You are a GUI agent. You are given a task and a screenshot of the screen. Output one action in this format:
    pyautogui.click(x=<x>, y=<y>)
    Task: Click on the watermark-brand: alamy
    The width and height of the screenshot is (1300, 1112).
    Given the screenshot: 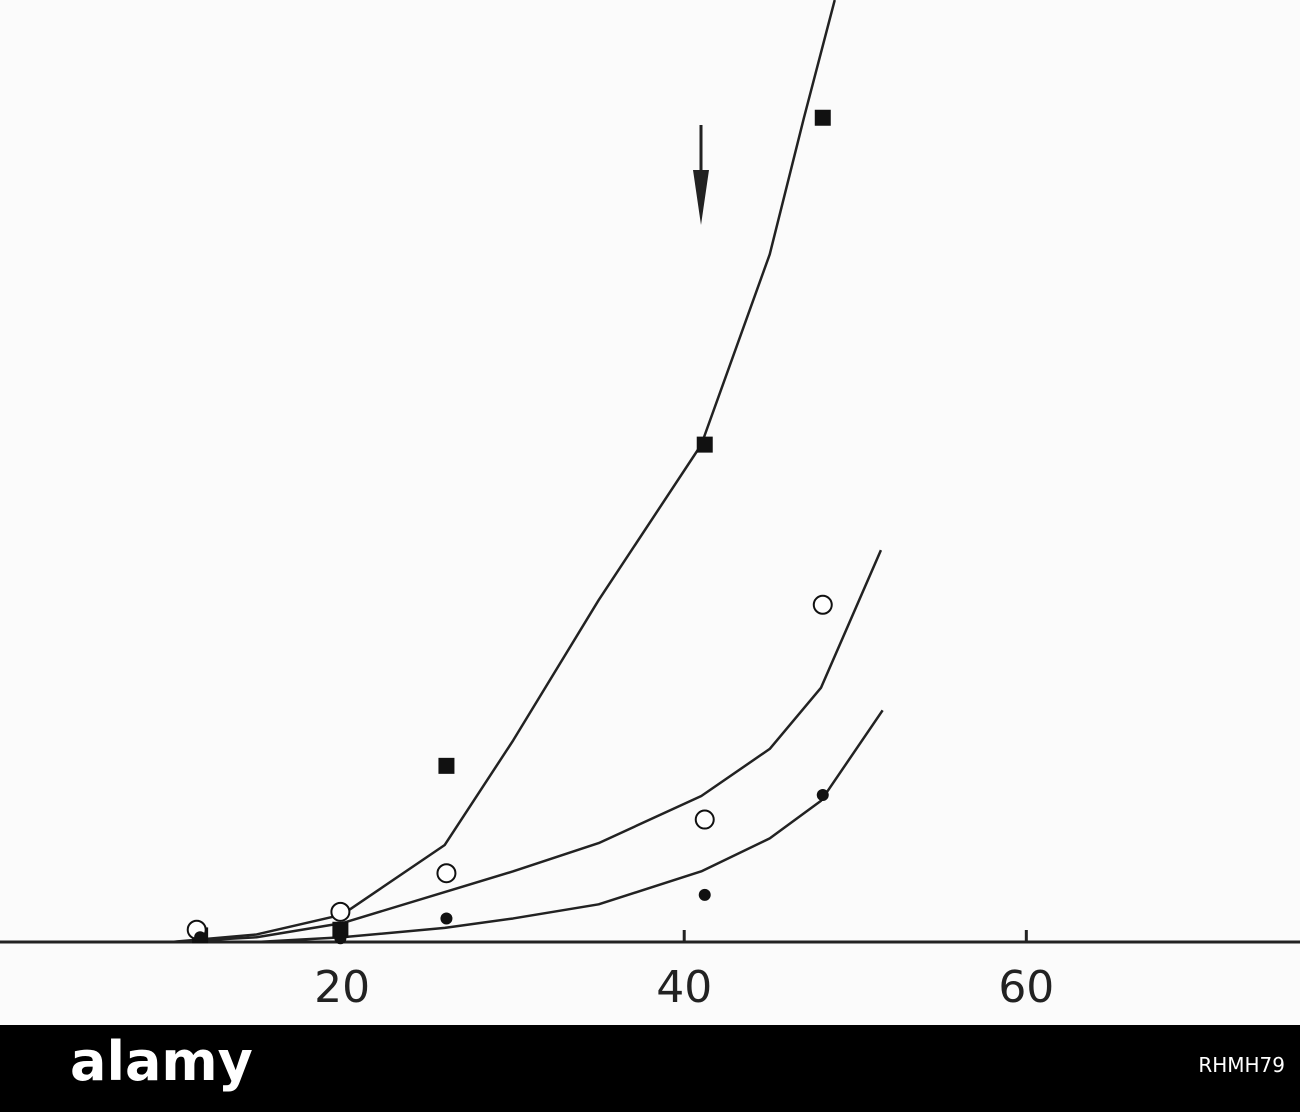 What is the action you would take?
    pyautogui.click(x=161, y=1061)
    